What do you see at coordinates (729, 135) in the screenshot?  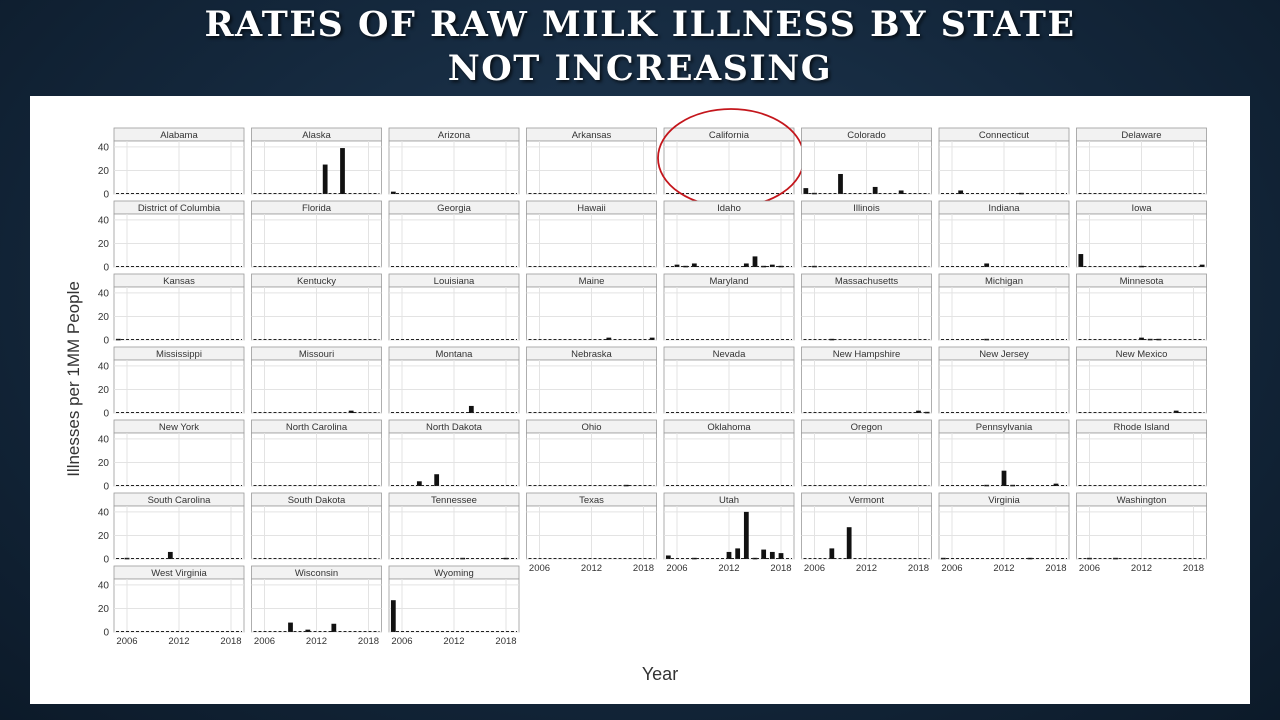 I see `facet-label: California` at bounding box center [729, 135].